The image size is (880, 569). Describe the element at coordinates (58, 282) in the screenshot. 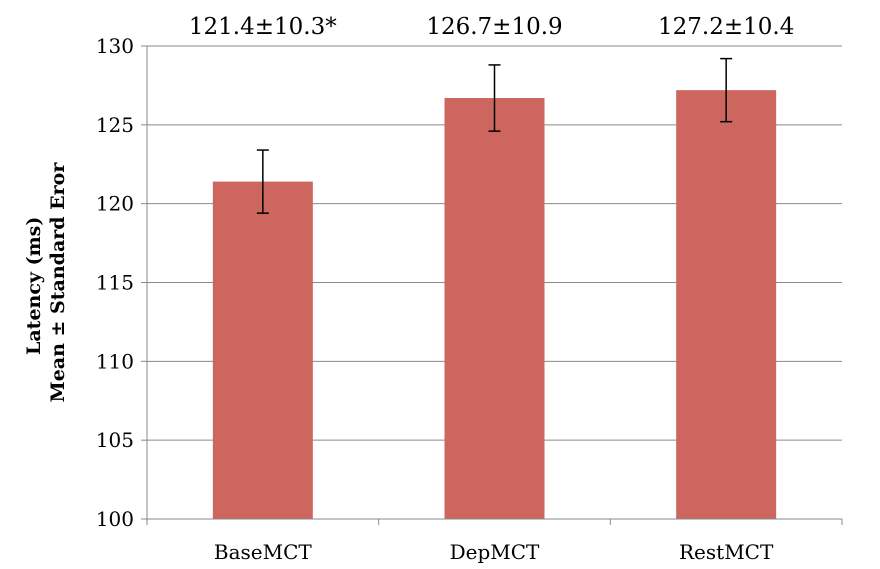

I see `y-axis-label-line-2: Mean ± Standard Eror` at that location.